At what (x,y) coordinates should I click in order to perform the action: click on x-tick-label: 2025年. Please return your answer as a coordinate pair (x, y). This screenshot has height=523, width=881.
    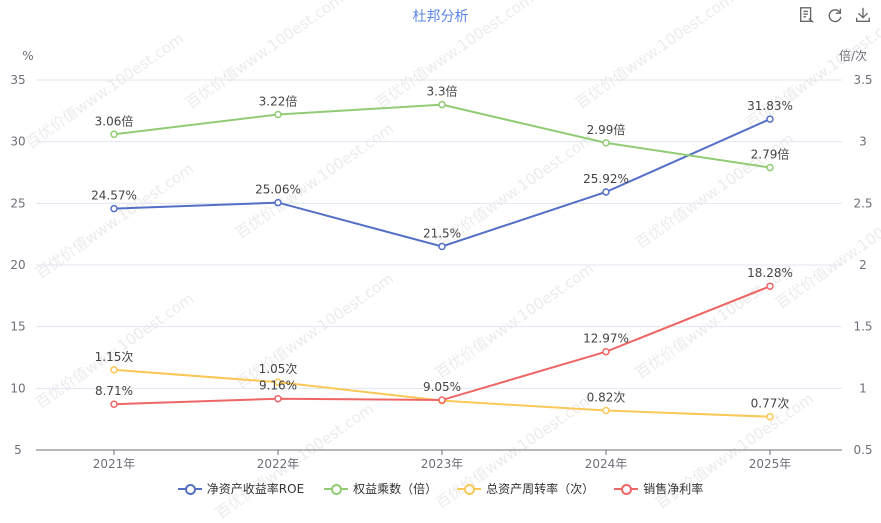
    Looking at the image, I should click on (770, 464).